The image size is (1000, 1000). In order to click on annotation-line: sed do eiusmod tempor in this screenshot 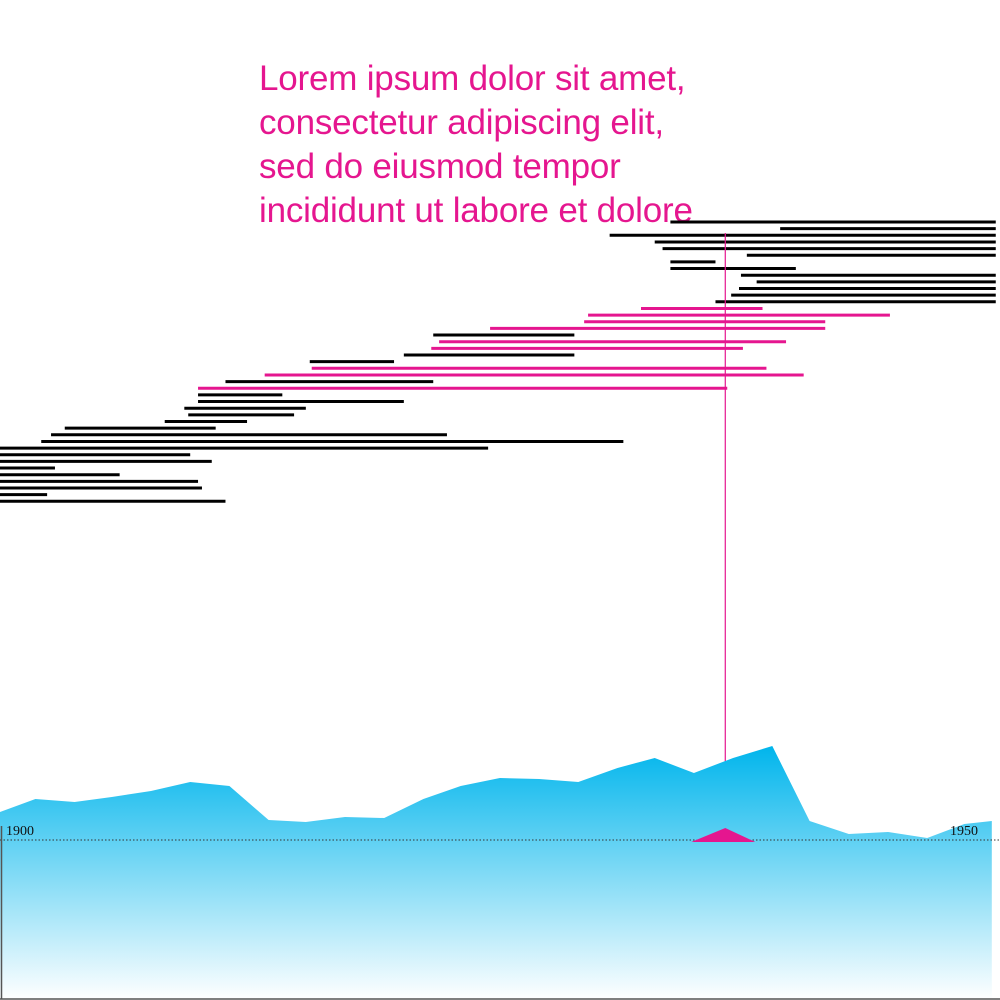, I will do `click(440, 166)`.